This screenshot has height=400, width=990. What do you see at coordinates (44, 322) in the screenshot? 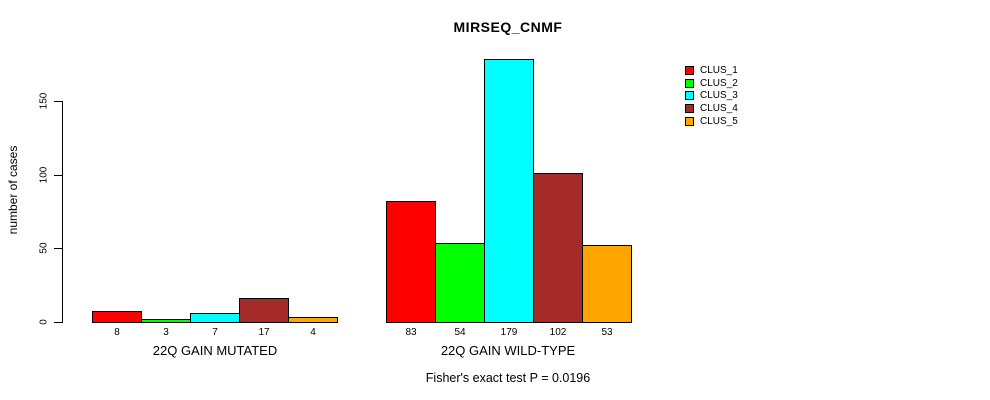
I see `y-tick-label: 0` at bounding box center [44, 322].